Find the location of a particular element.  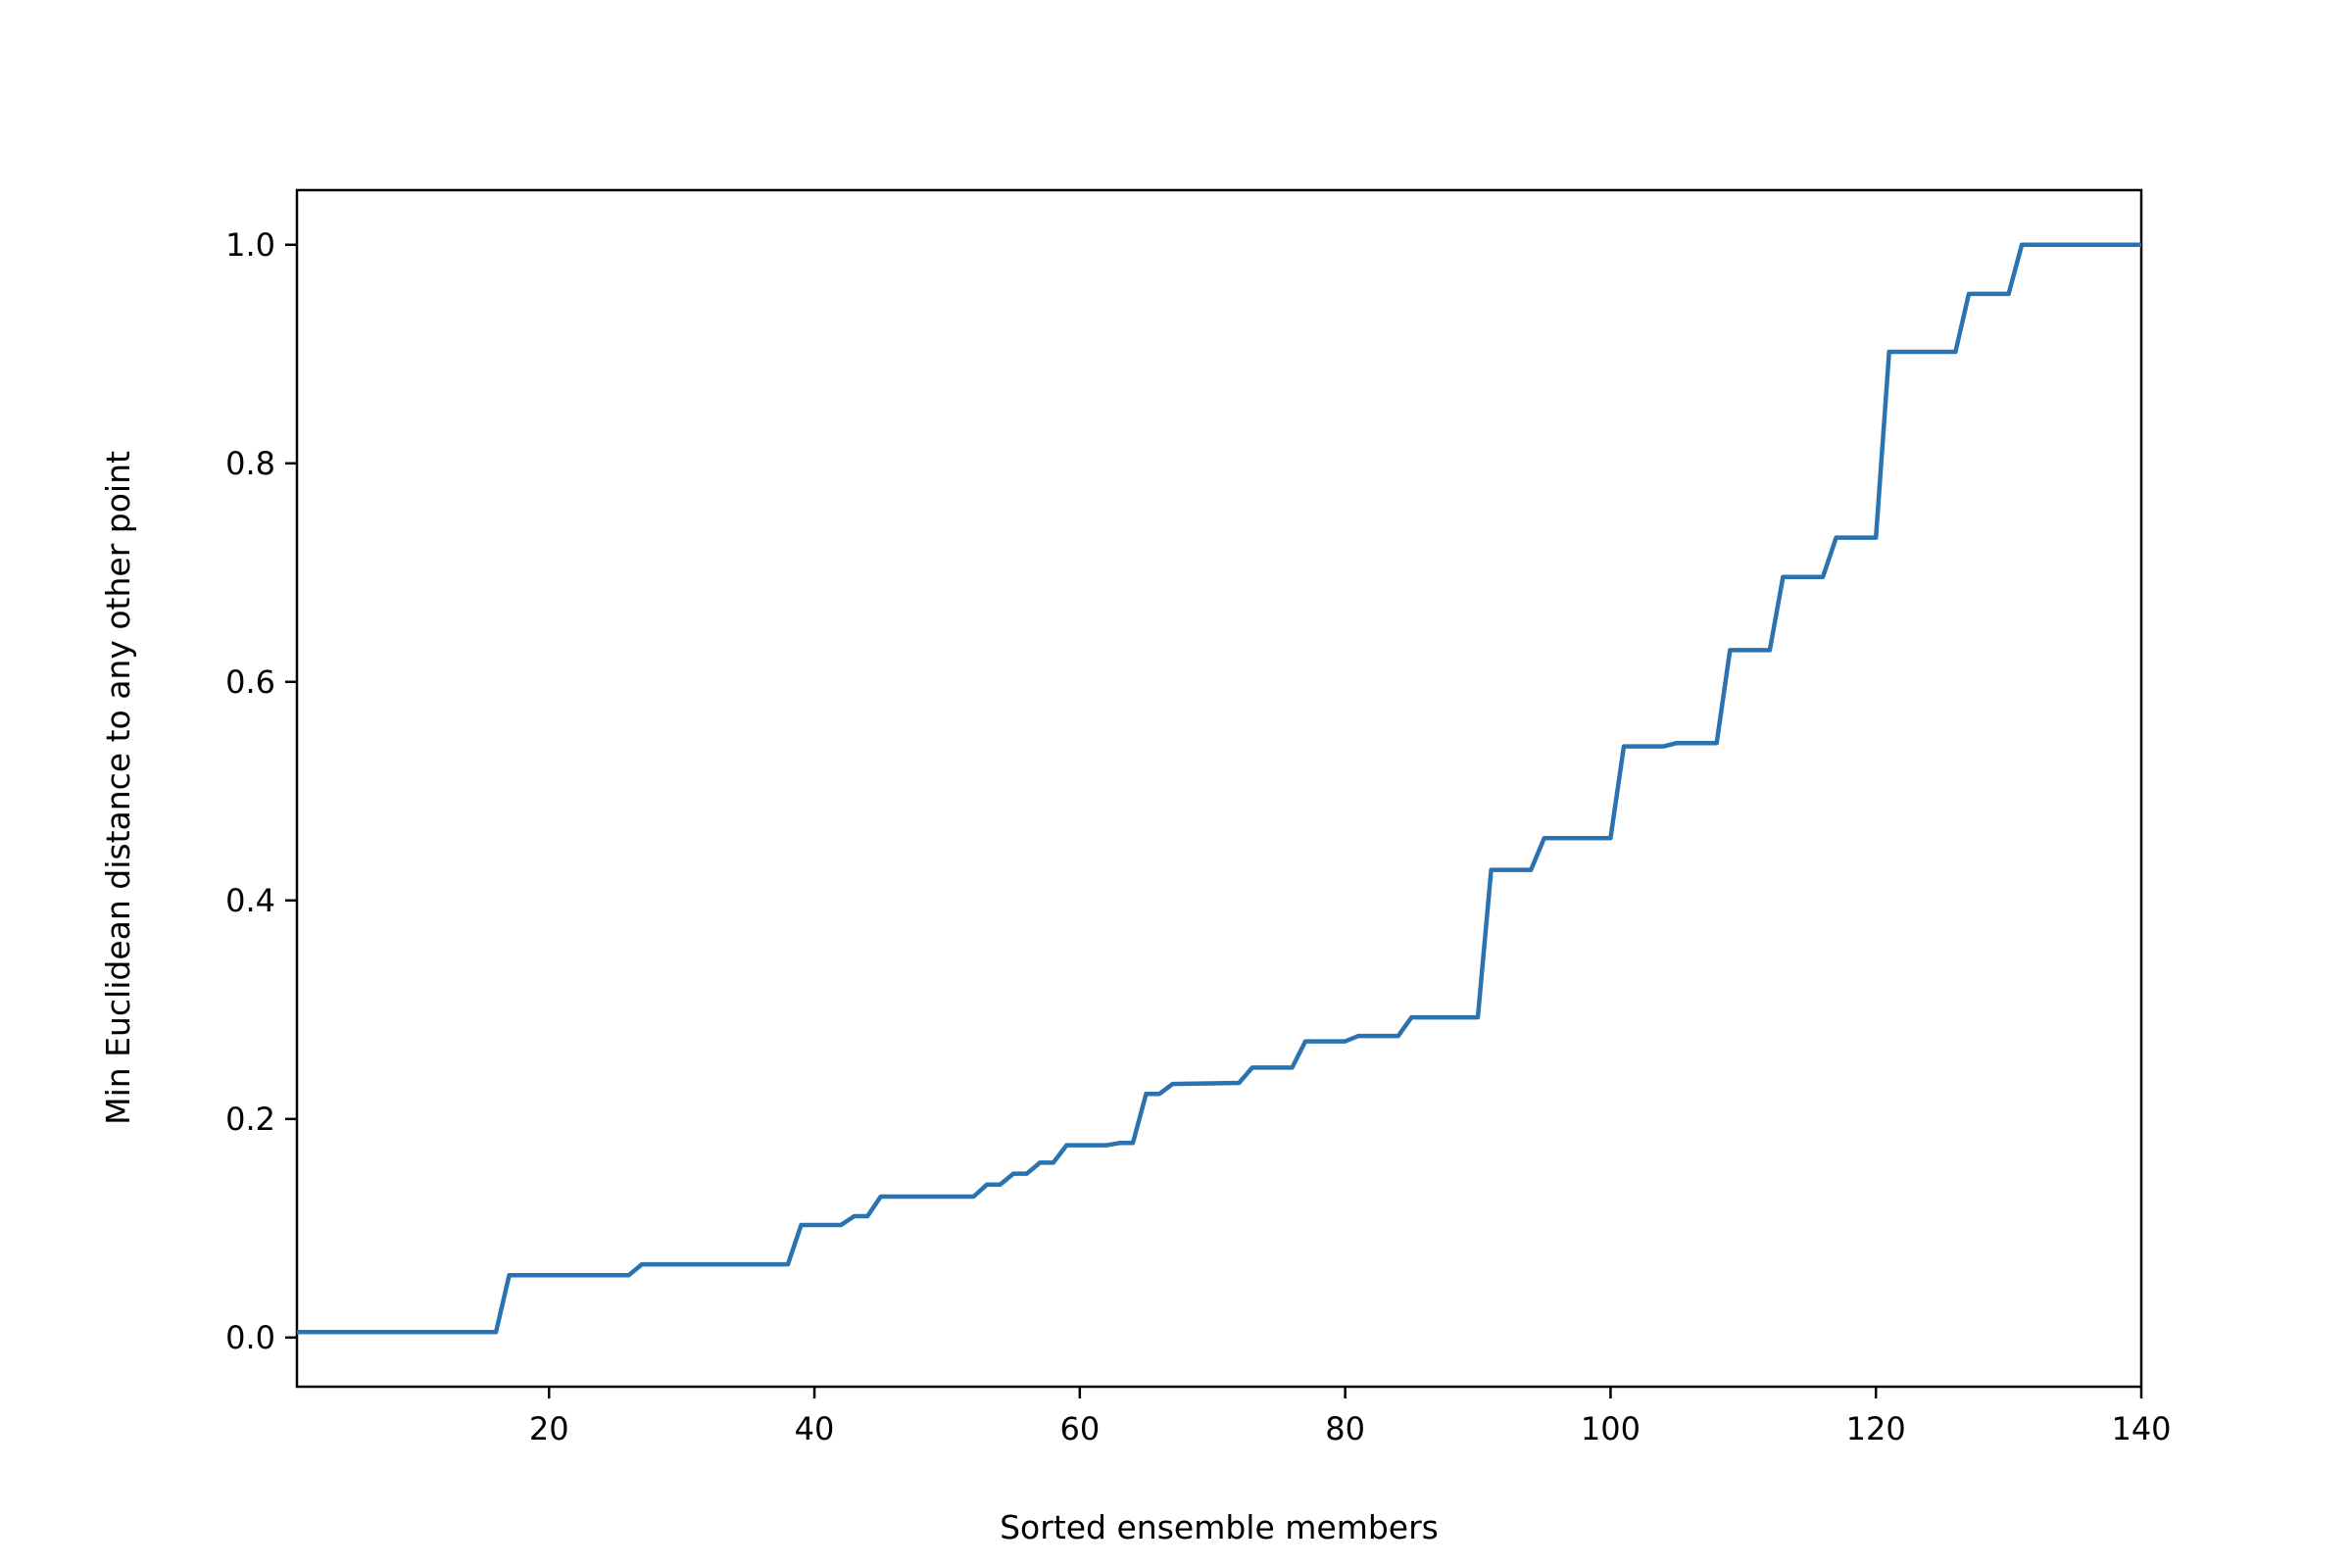

x-axis-label: Sorted ensemble members is located at coordinates (1220, 1527).